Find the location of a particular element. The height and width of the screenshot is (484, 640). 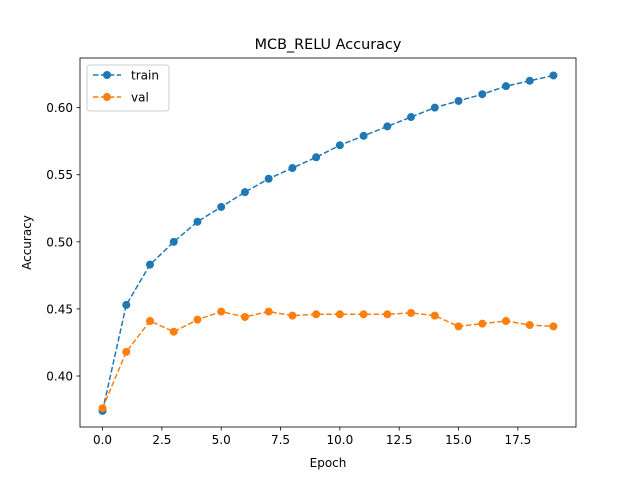

y-tick-label: 0.55 is located at coordinates (59, 175).